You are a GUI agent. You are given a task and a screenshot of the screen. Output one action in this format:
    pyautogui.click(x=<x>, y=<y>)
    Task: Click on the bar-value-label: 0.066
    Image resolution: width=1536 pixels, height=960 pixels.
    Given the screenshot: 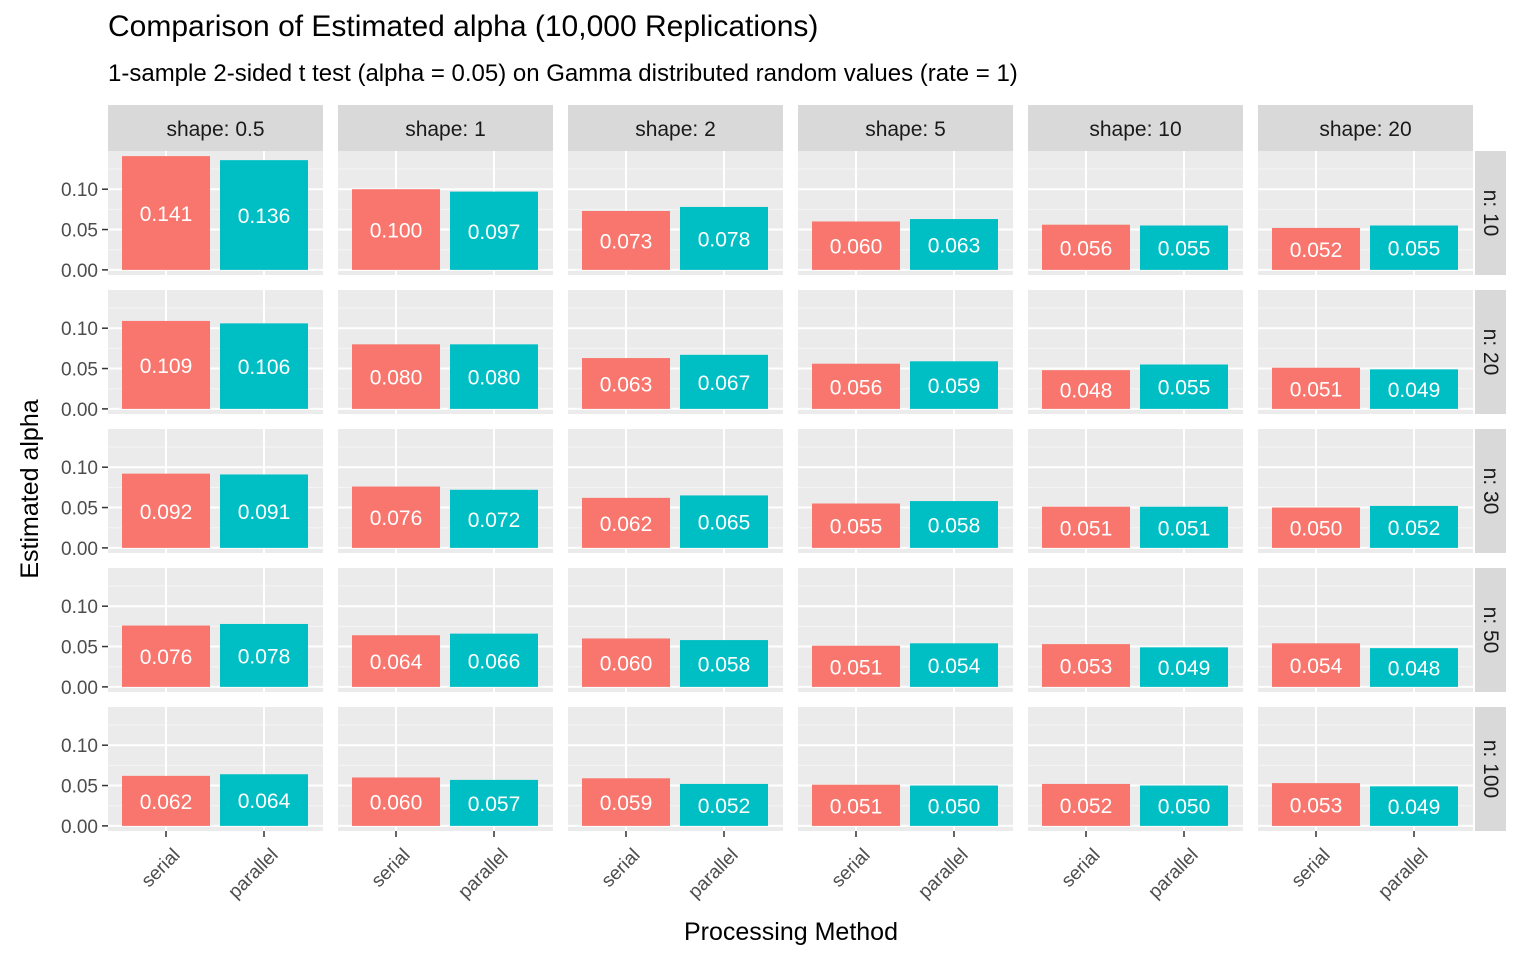 What is the action you would take?
    pyautogui.click(x=494, y=661)
    